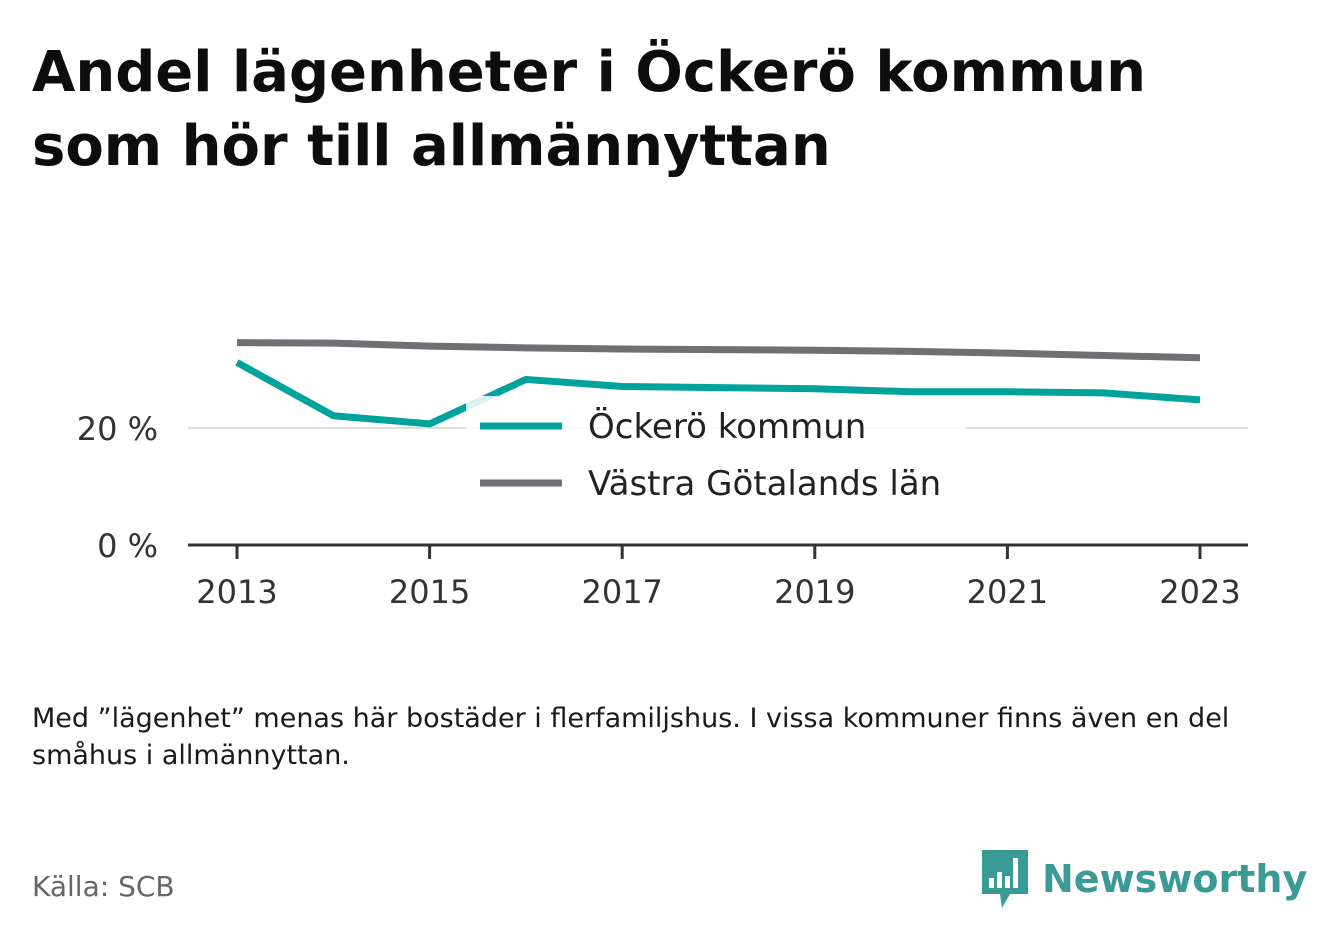  Describe the element at coordinates (236, 592) in the screenshot. I see `x-tick-label: 2013` at that location.